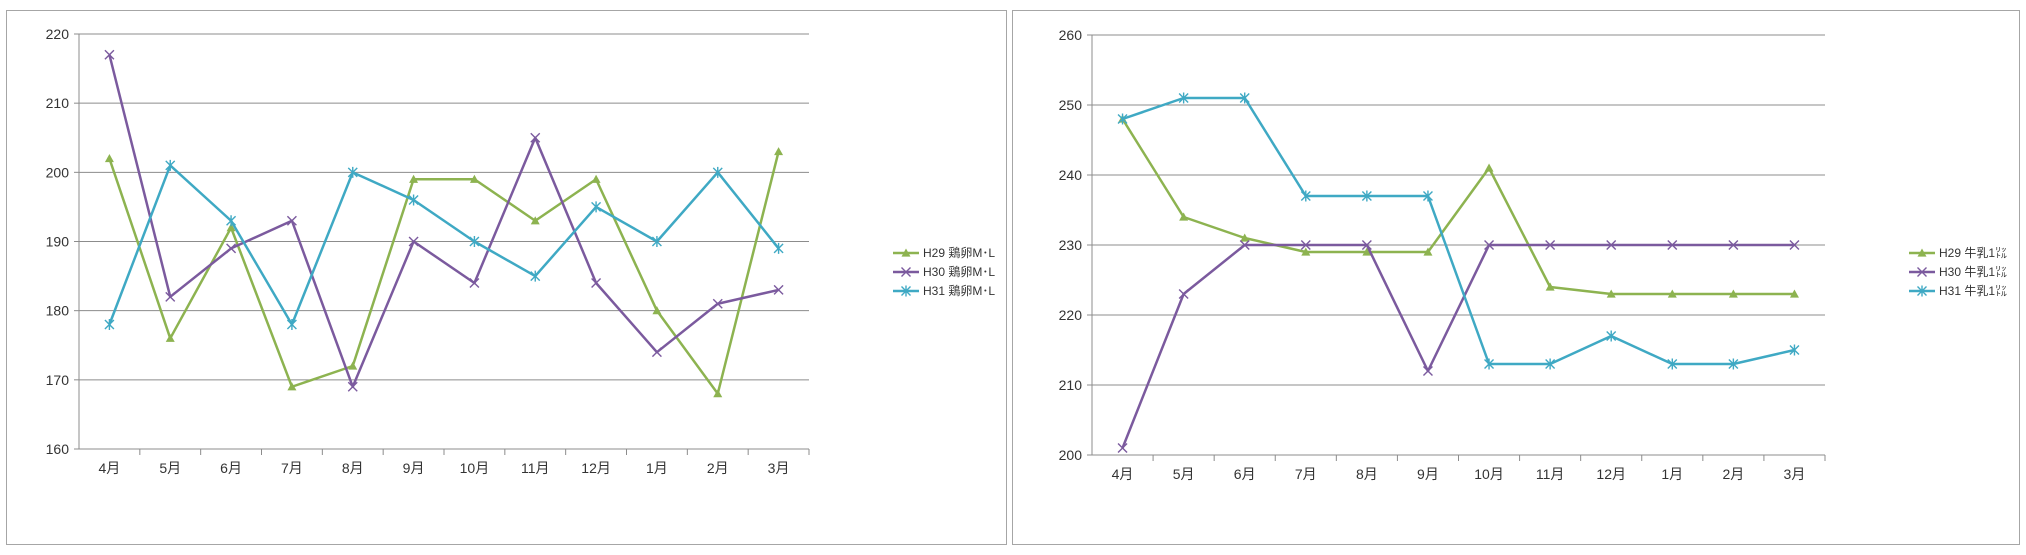  Describe the element at coordinates (596, 468) in the screenshot. I see `x-tick-label: 12月` at that location.